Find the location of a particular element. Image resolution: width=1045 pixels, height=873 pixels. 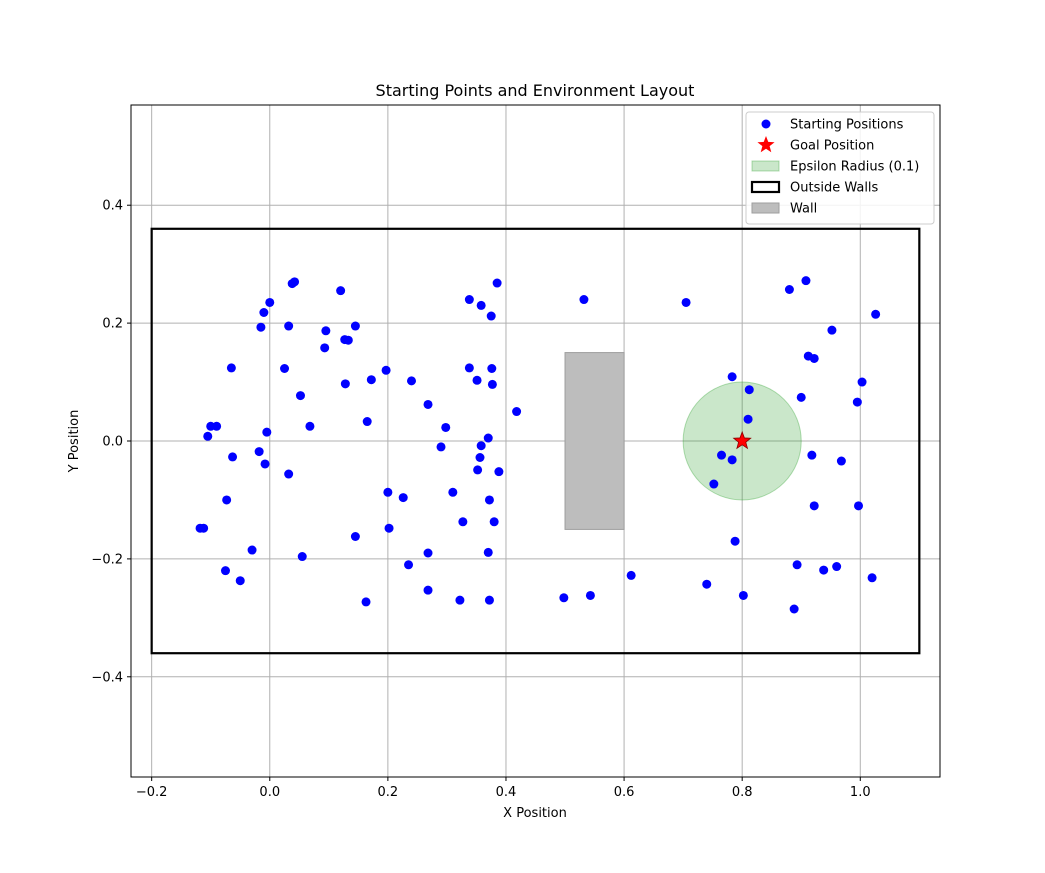

legend-outside-walls-patch is located at coordinates (765, 187).